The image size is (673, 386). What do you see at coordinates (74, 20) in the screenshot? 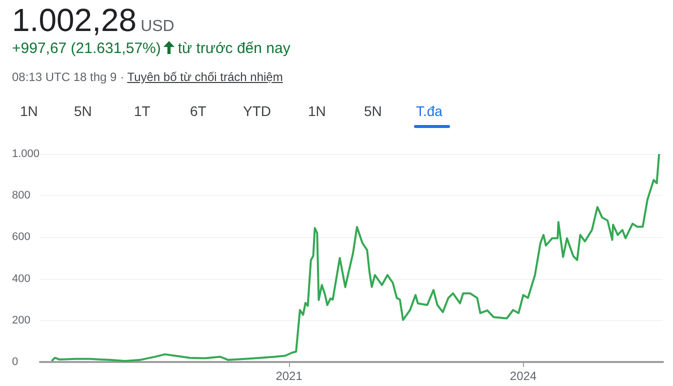
I see `chart-title: 1.002,28` at bounding box center [74, 20].